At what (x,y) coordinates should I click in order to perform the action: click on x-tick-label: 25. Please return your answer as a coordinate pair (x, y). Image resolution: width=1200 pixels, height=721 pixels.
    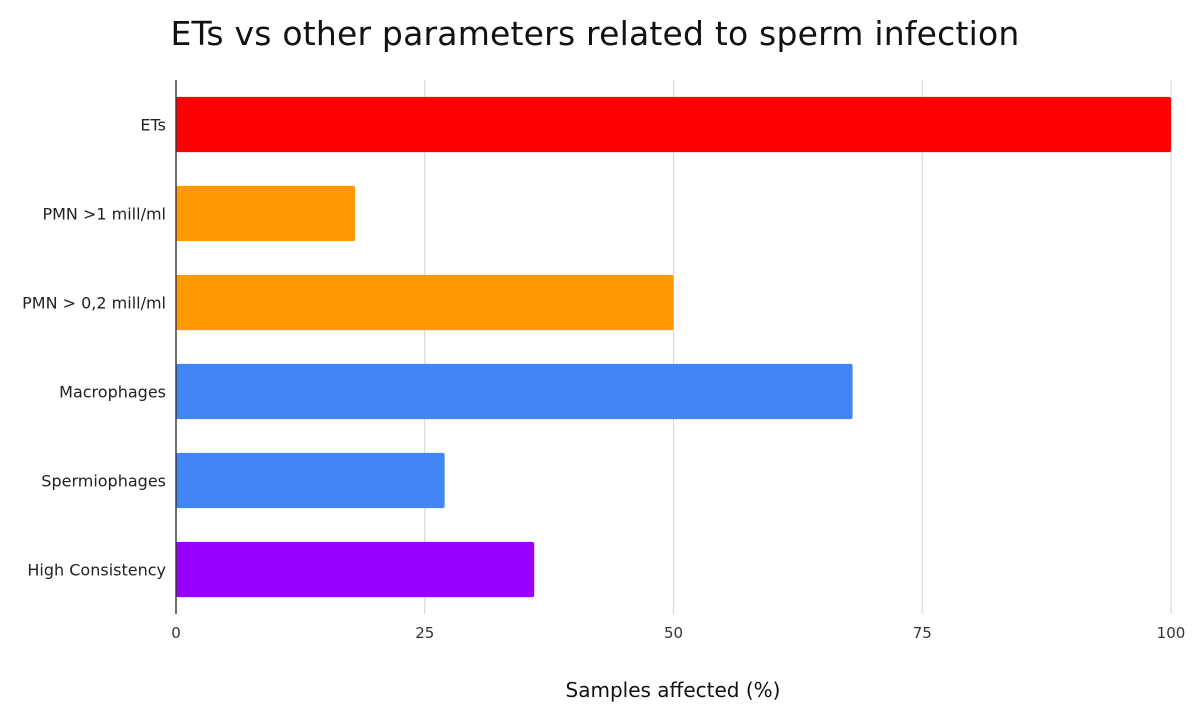
    Looking at the image, I should click on (424, 633).